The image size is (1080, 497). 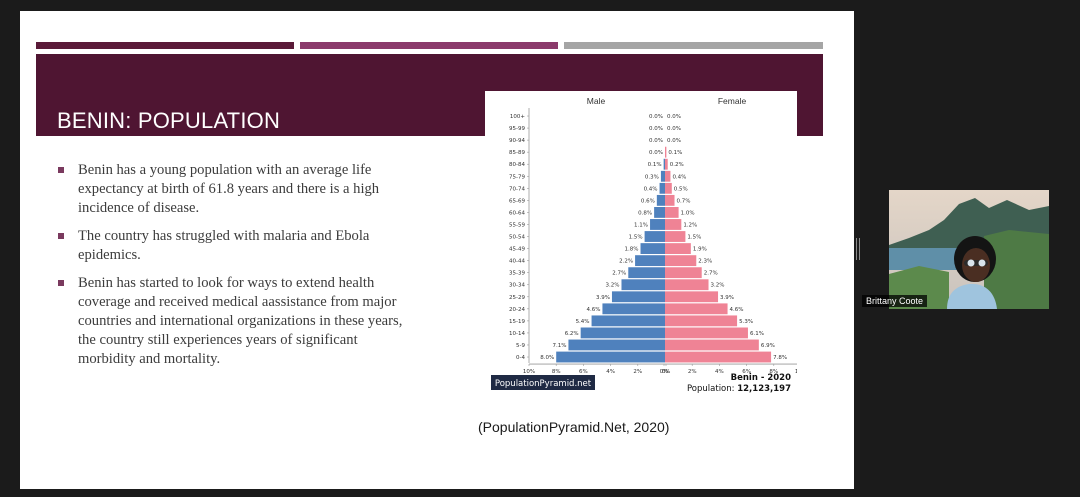 I want to click on female-value-label: 1.2%, so click(x=690, y=225).